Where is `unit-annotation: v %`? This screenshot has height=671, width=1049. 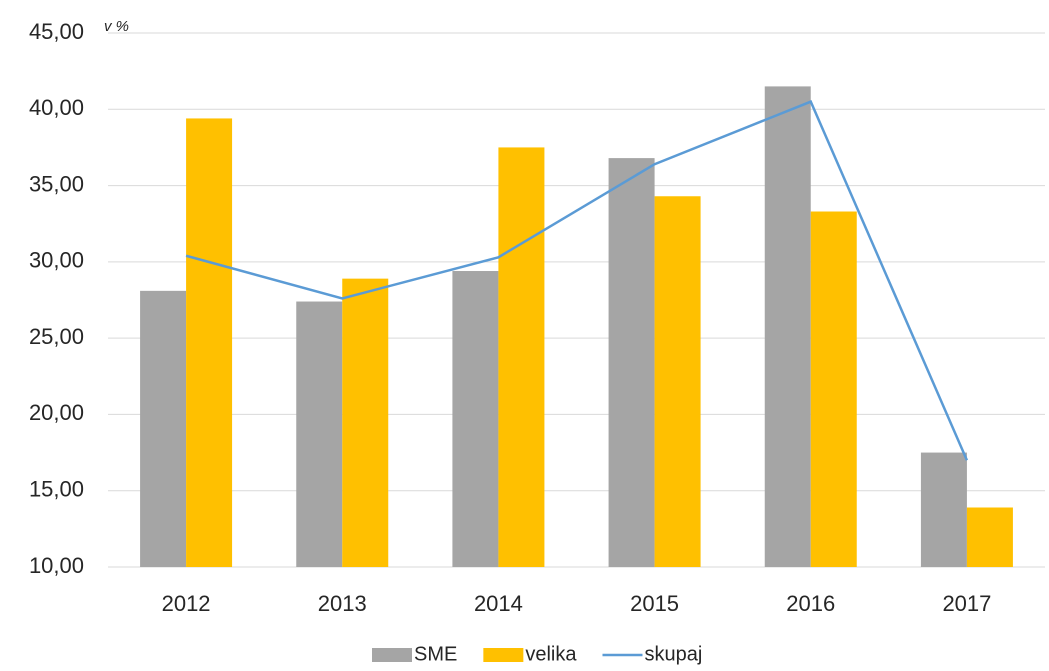
unit-annotation: v % is located at coordinates (116, 26).